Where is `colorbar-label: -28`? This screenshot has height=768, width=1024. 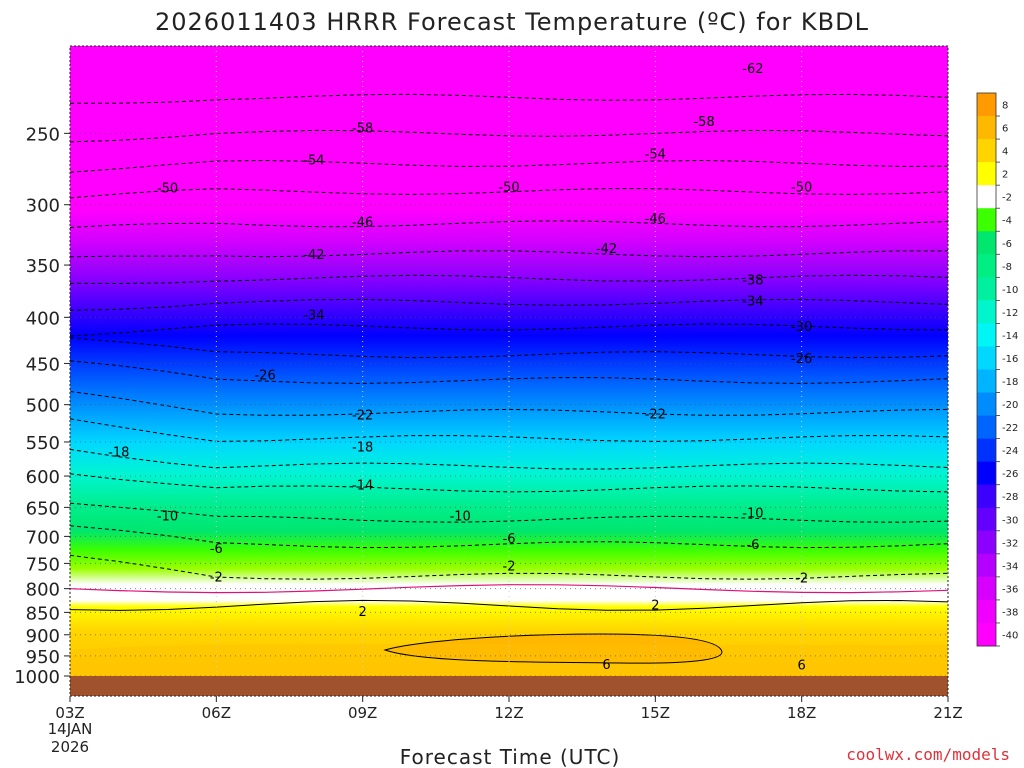 colorbar-label: -28 is located at coordinates (1010, 497).